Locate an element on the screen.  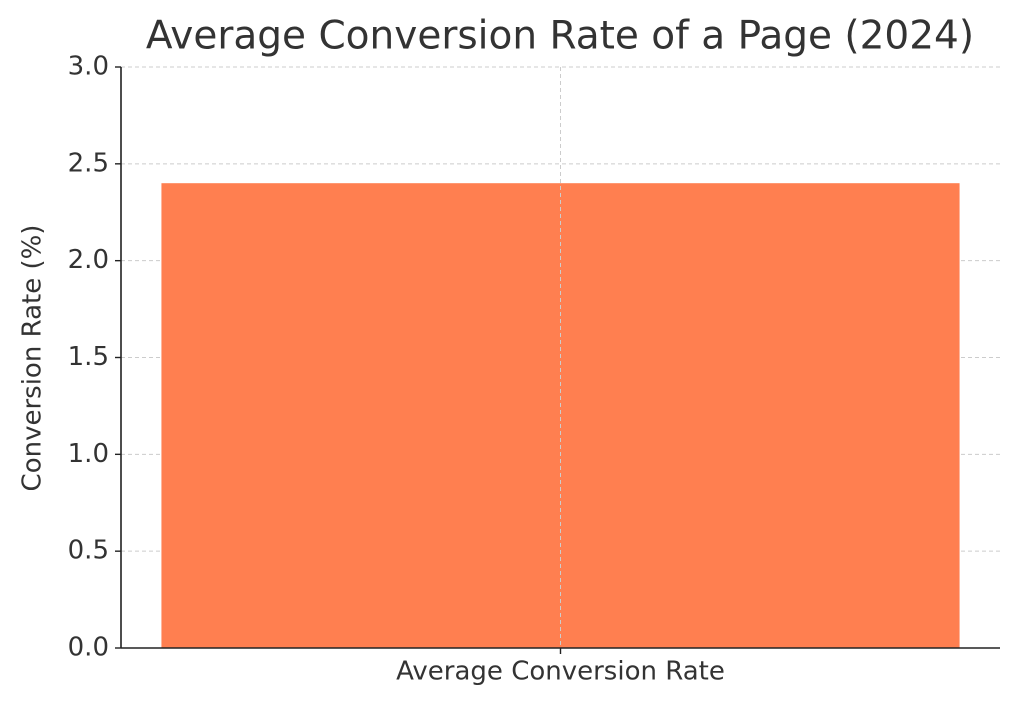
chart-title: Average Conversion Rate of a Page (2024) is located at coordinates (560, 36).